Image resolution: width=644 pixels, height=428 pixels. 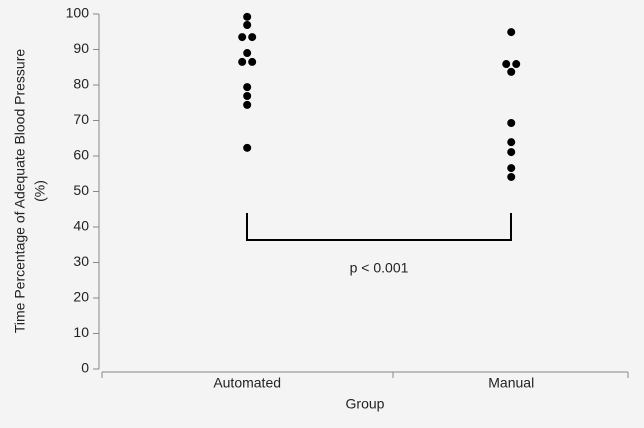 I want to click on significance-bracket, so click(x=379, y=227).